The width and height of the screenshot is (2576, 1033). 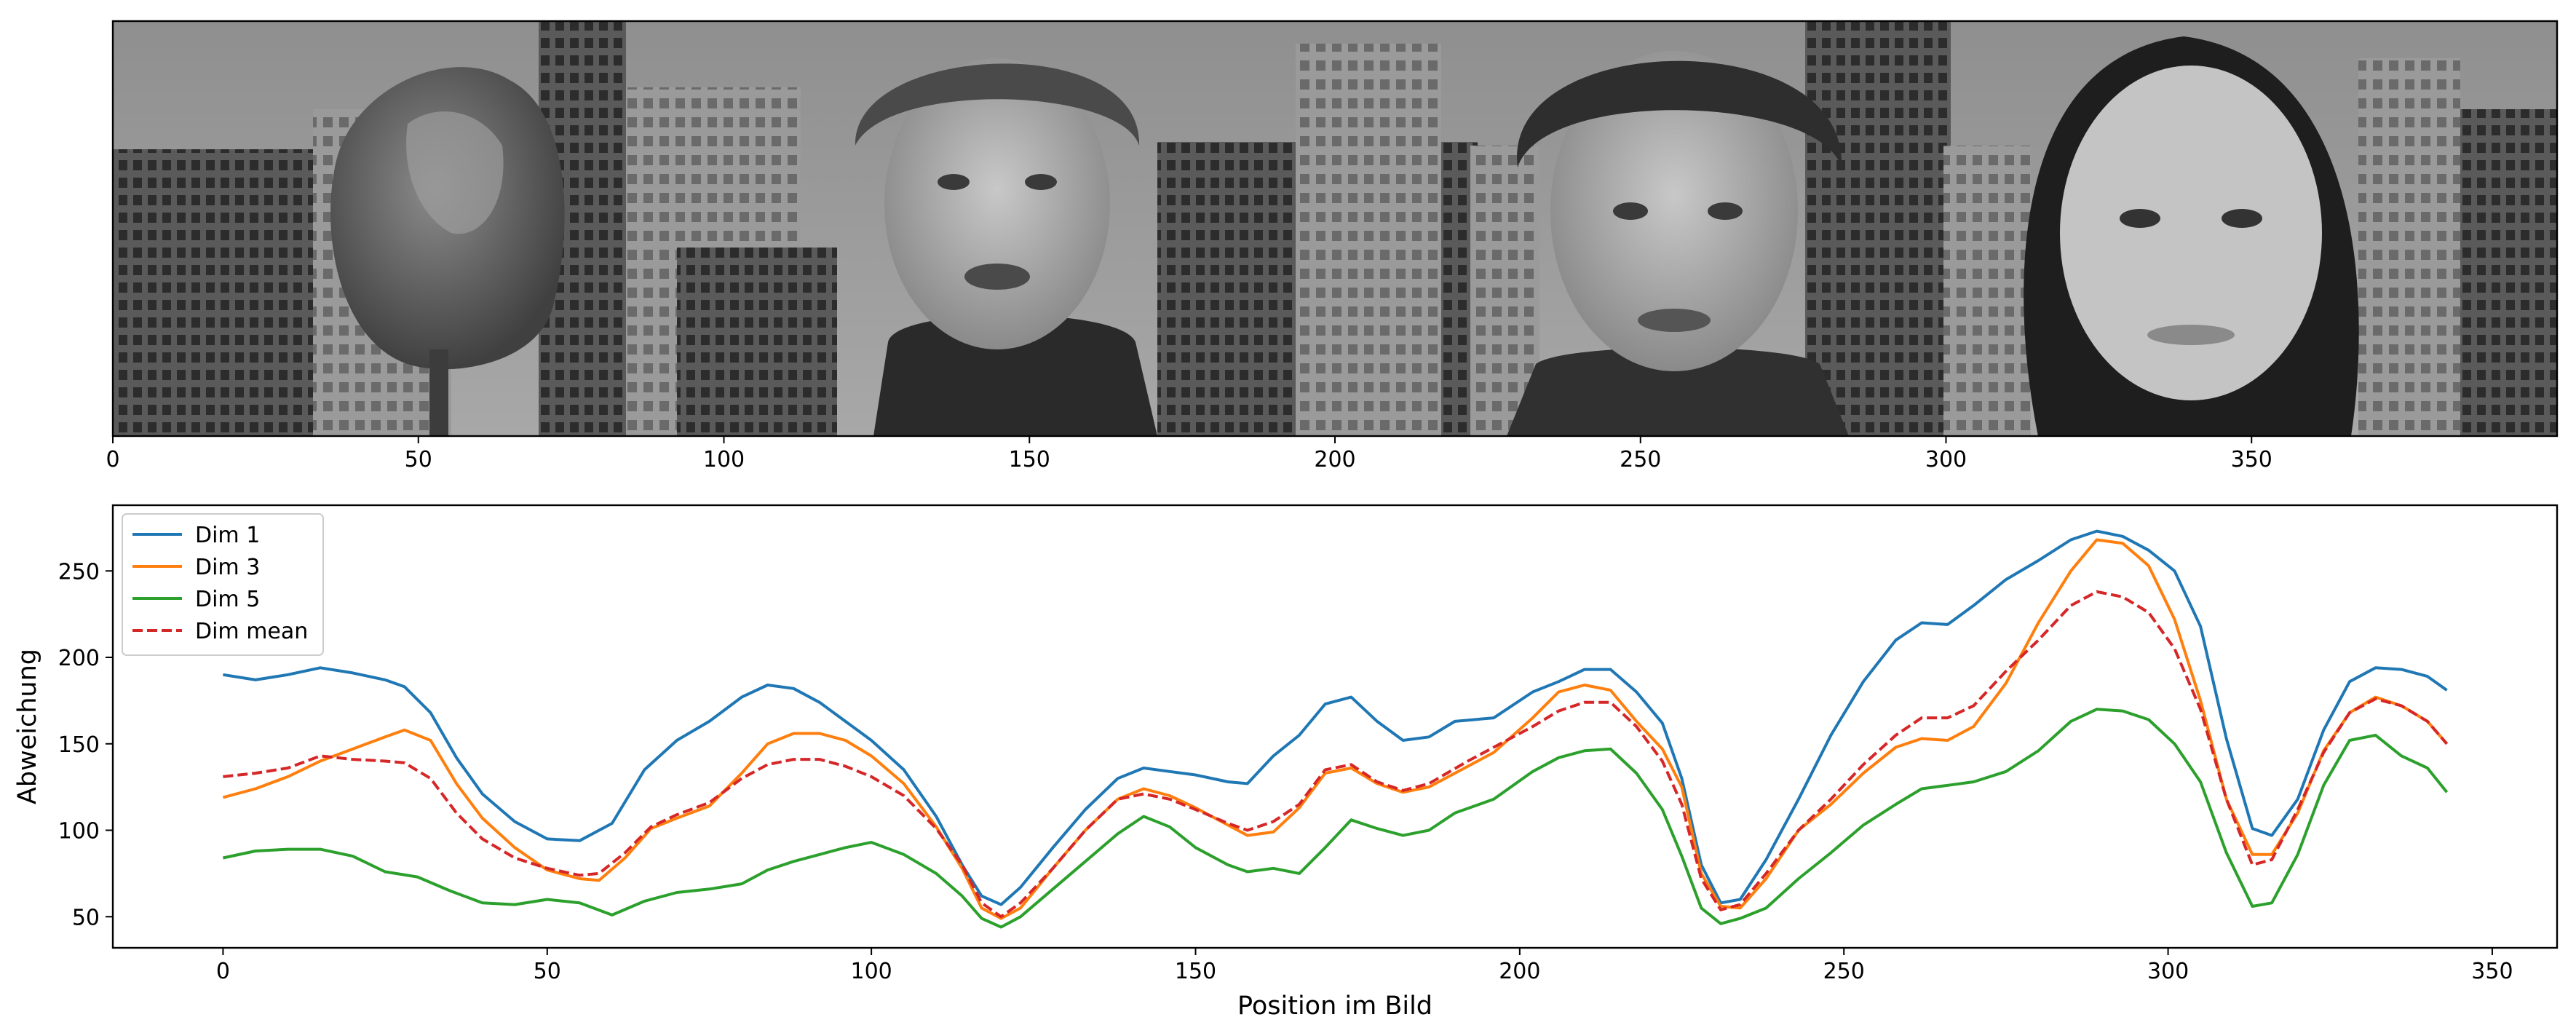 I want to click on x-tick-label: 0, so click(x=223, y=971).